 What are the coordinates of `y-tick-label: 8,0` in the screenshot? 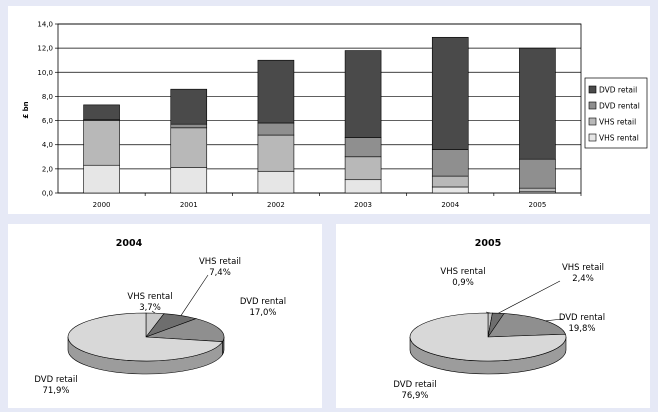 It's located at (47, 97).